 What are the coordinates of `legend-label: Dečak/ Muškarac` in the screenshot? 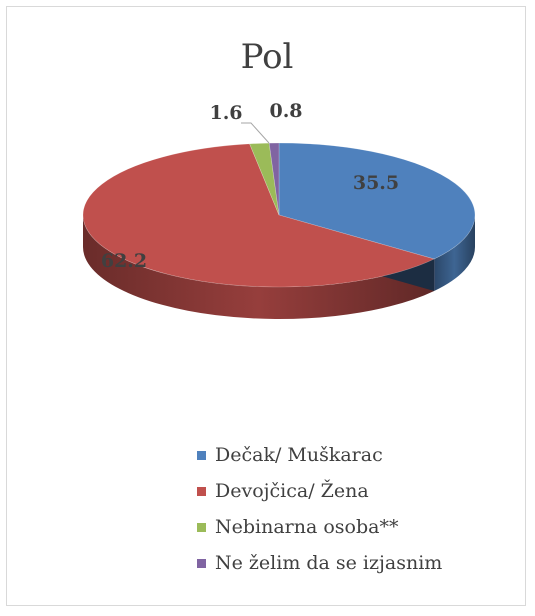 It's located at (299, 455).